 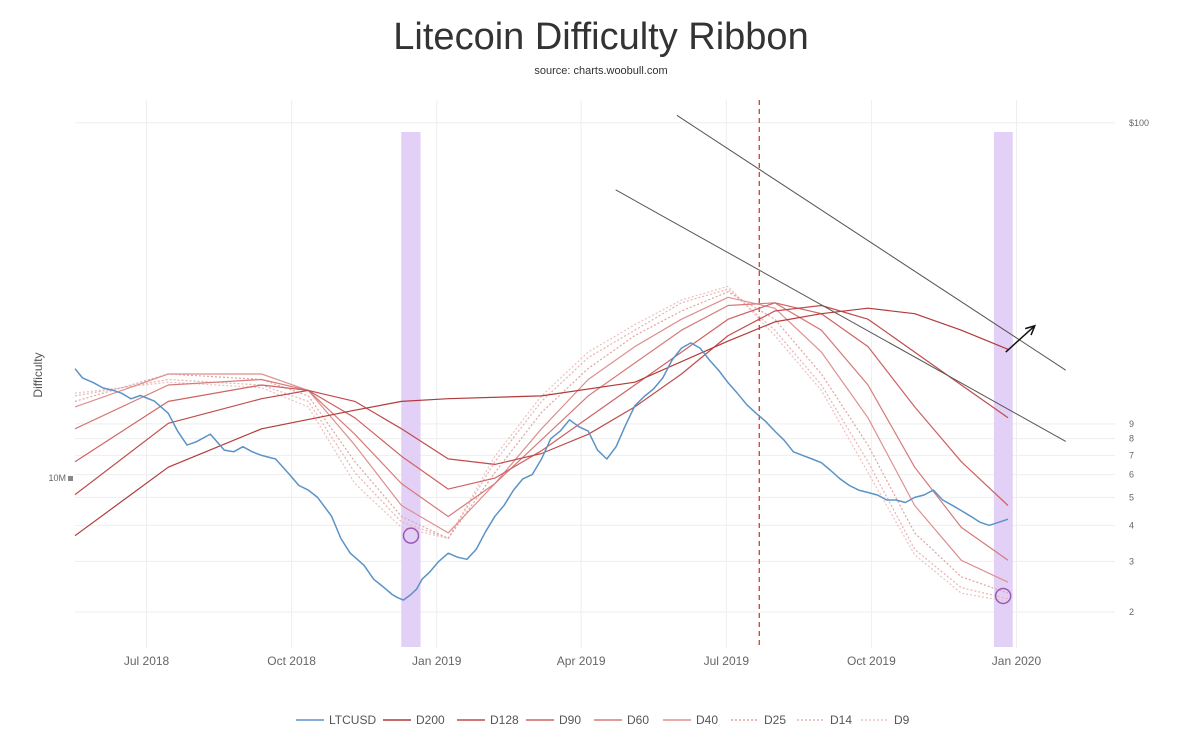 I want to click on right-tick-label: 4, so click(x=1131, y=525).